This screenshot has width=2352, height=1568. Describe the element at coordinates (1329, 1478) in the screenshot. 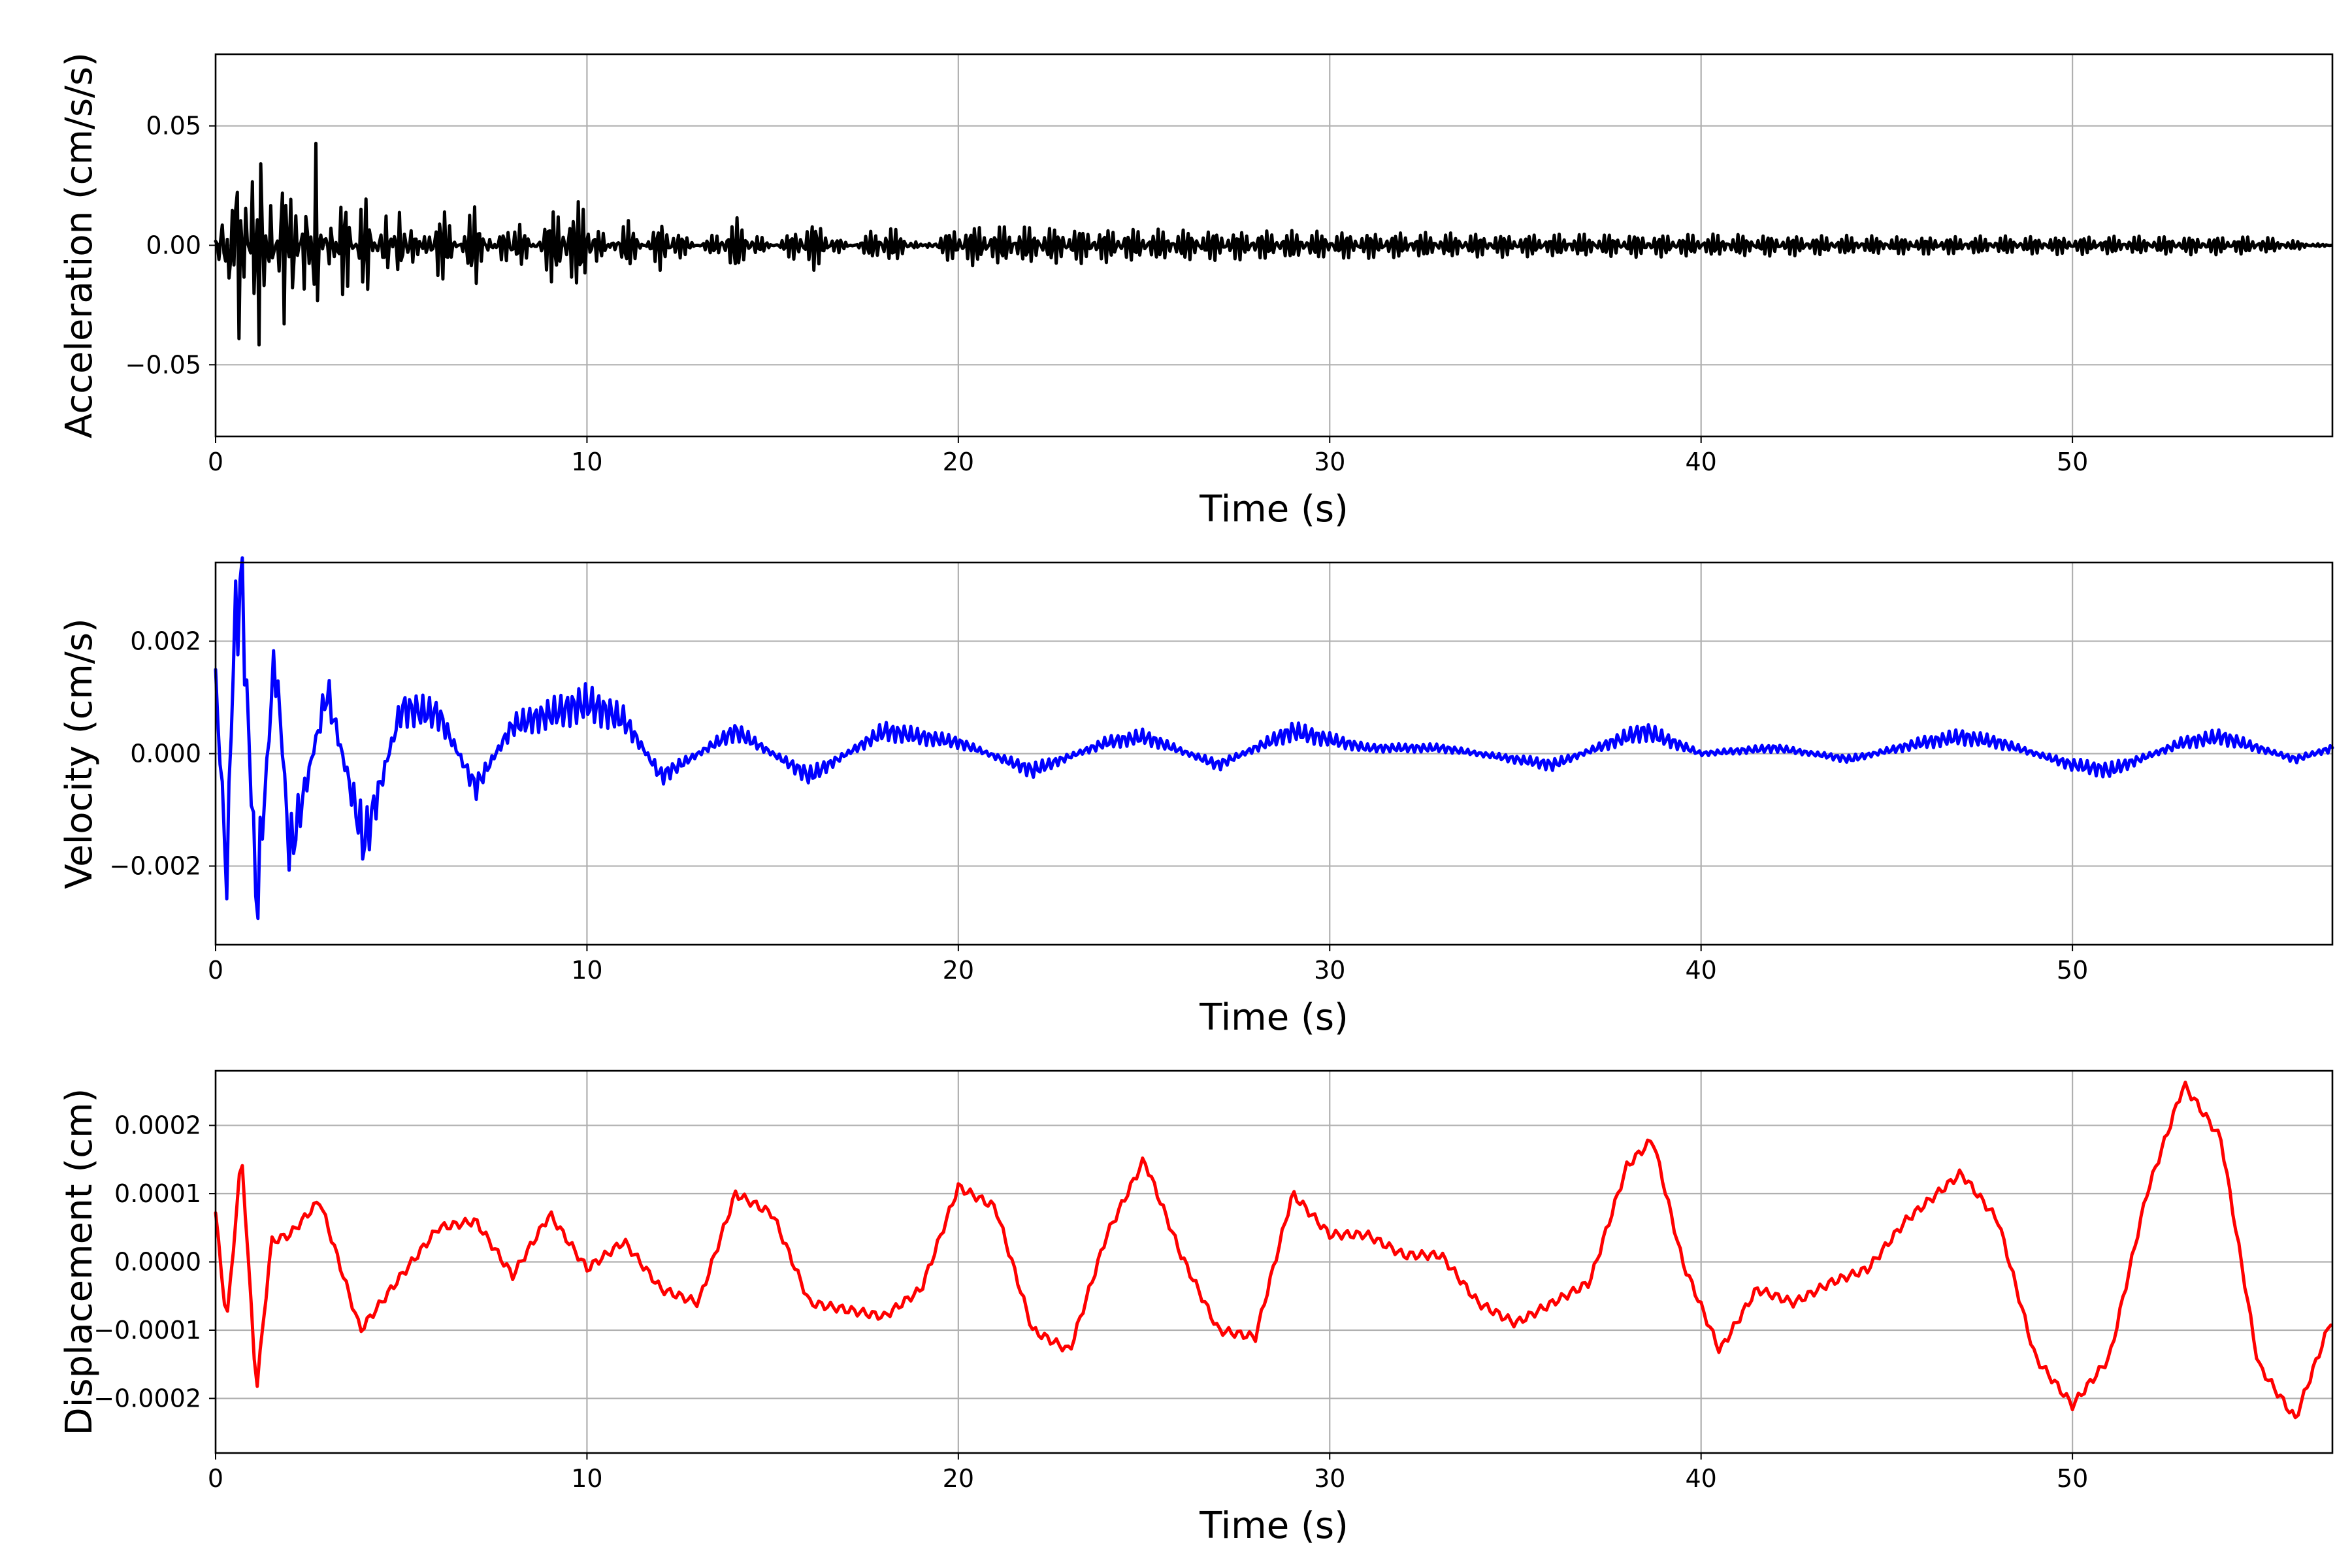

I see `displacement-x-tick-label: 30` at that location.